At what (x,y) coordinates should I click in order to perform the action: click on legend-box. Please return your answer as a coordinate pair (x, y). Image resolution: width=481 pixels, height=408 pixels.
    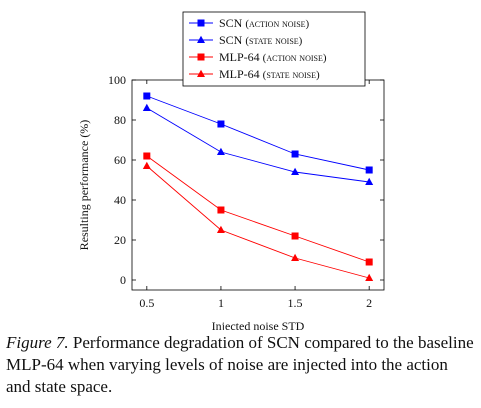
    Looking at the image, I should click on (274, 49).